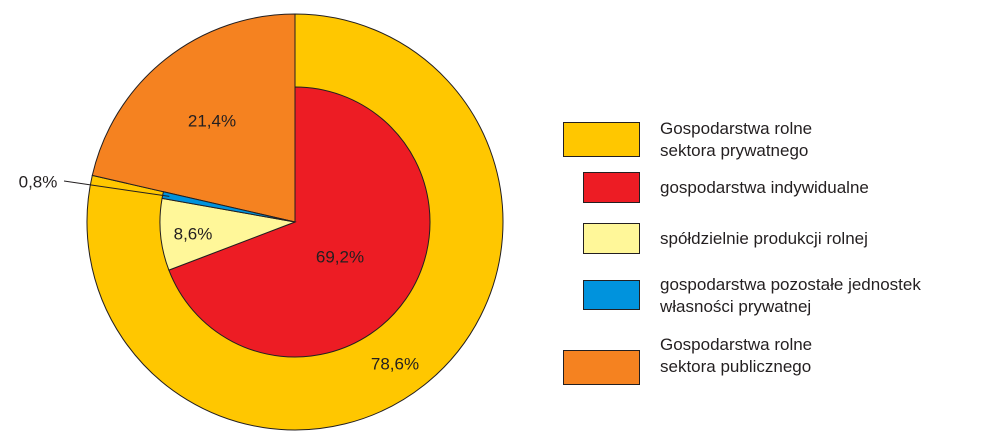 The width and height of the screenshot is (1008, 432). Describe the element at coordinates (395, 363) in the screenshot. I see `value-label: 78,6%` at that location.